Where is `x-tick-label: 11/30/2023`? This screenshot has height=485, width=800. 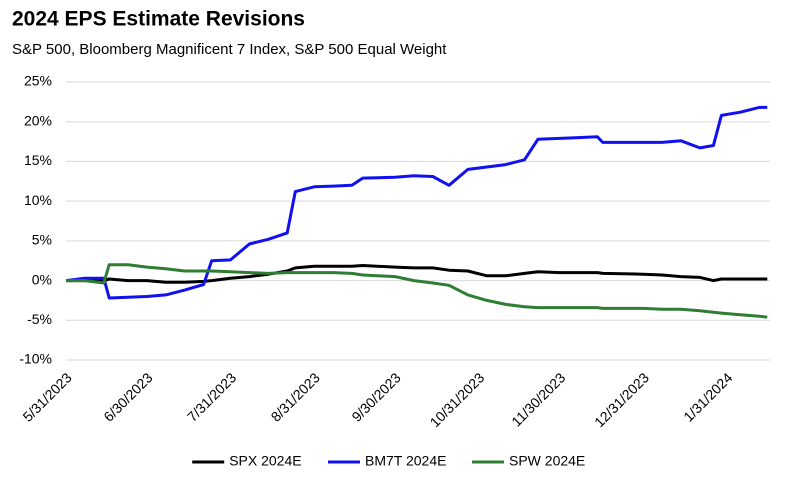
x-tick-label: 11/30/2023 is located at coordinates (538, 399).